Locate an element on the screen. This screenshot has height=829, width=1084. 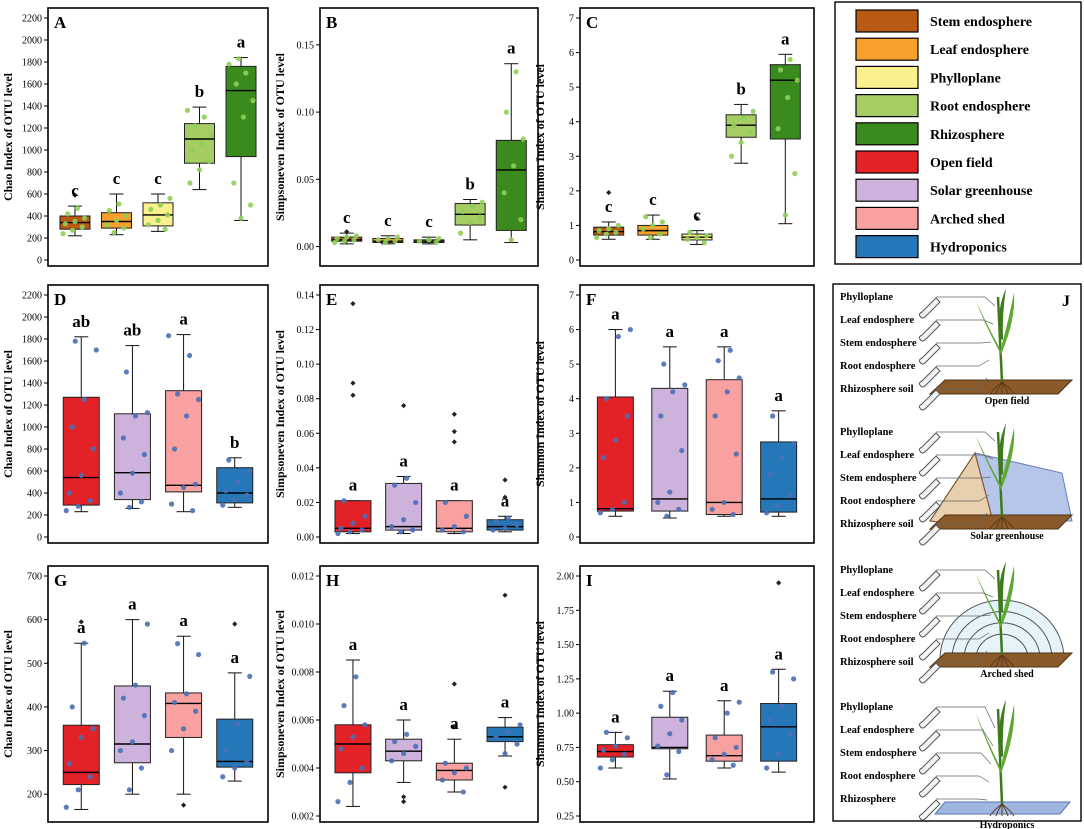
y-tick-label: 1 is located at coordinates (571, 503).